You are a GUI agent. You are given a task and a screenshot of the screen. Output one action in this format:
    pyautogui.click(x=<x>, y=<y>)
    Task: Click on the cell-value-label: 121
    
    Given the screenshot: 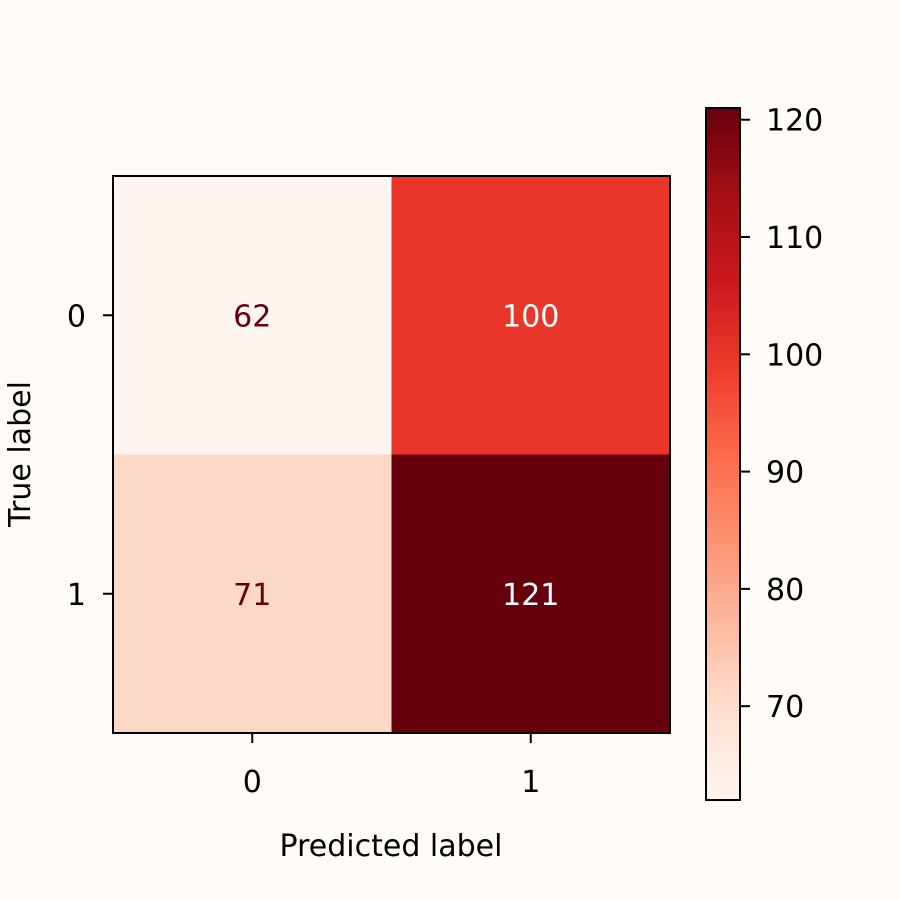 What is the action you would take?
    pyautogui.click(x=530, y=595)
    